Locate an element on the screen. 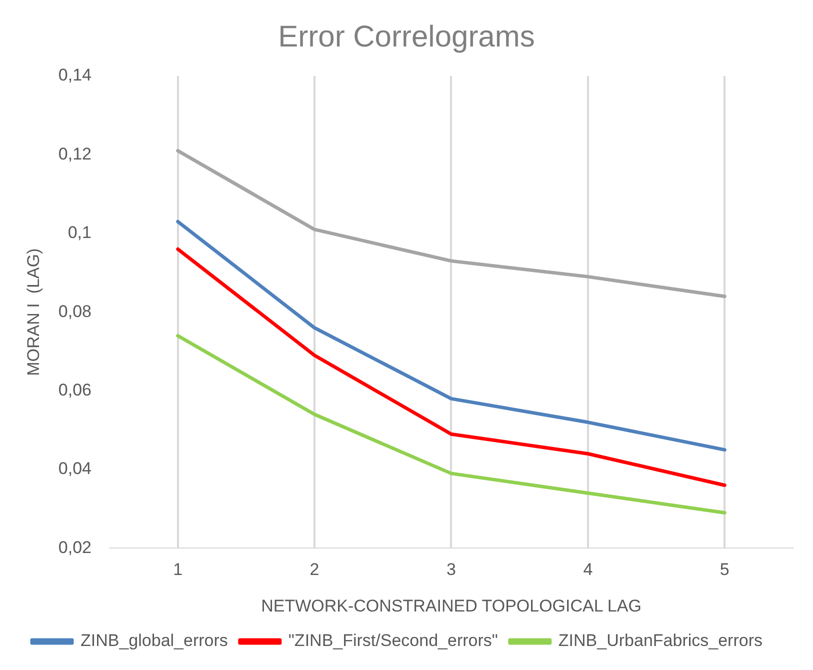 Image resolution: width=813 pixels, height=670 pixels. chart-title: Error Correlograms is located at coordinates (406, 37).